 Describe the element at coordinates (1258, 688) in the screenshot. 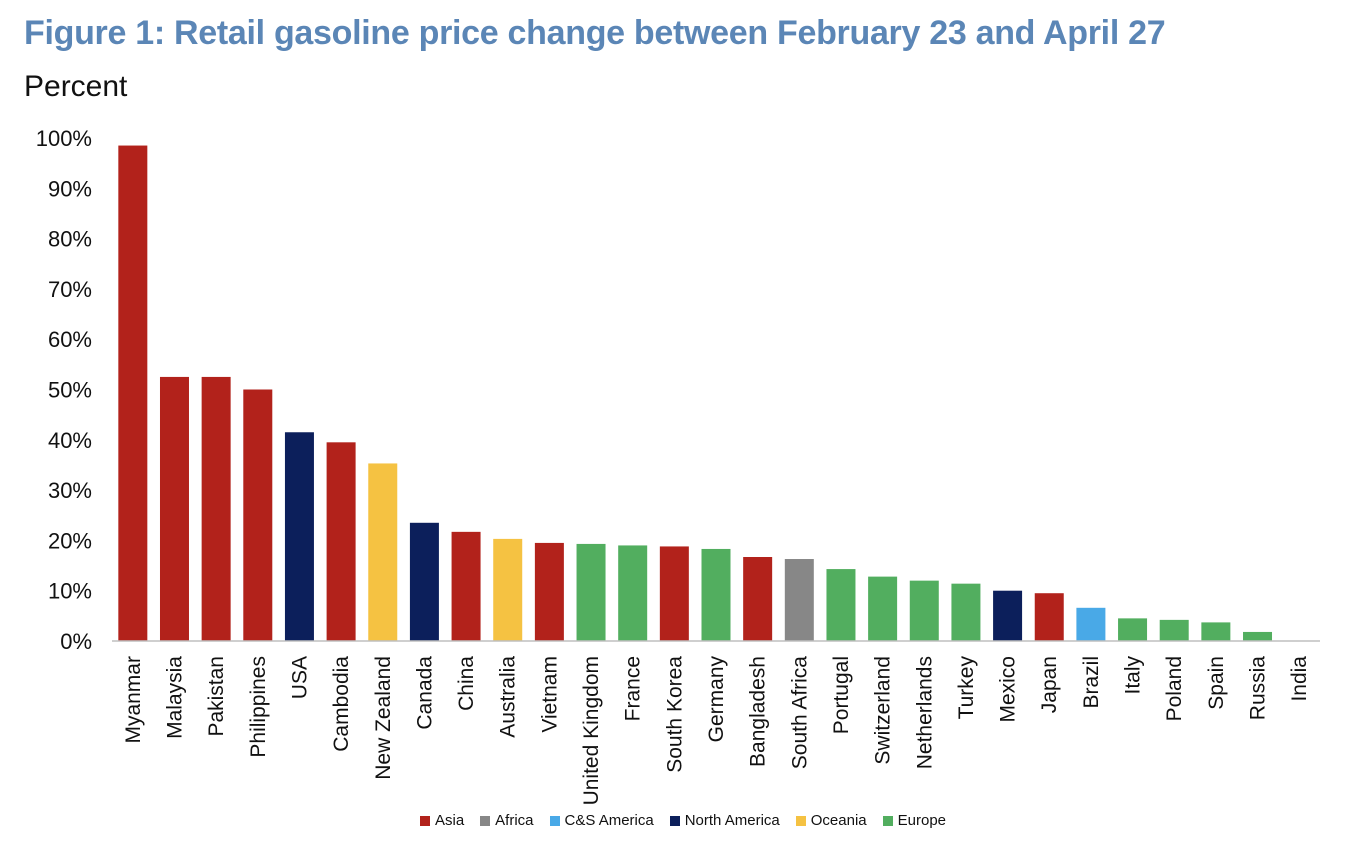

I see `category-label: Russia` at that location.